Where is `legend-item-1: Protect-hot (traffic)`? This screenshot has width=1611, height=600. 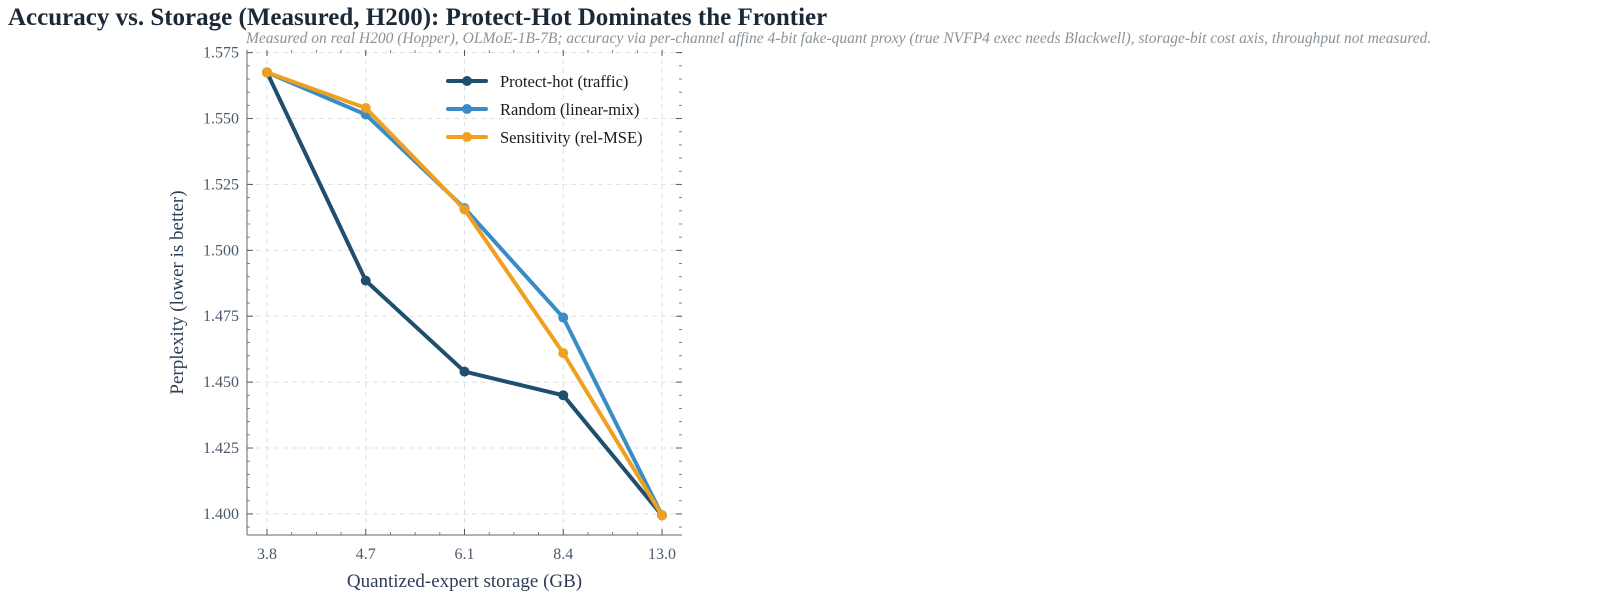 legend-item-1: Protect-hot (traffic) is located at coordinates (537, 81).